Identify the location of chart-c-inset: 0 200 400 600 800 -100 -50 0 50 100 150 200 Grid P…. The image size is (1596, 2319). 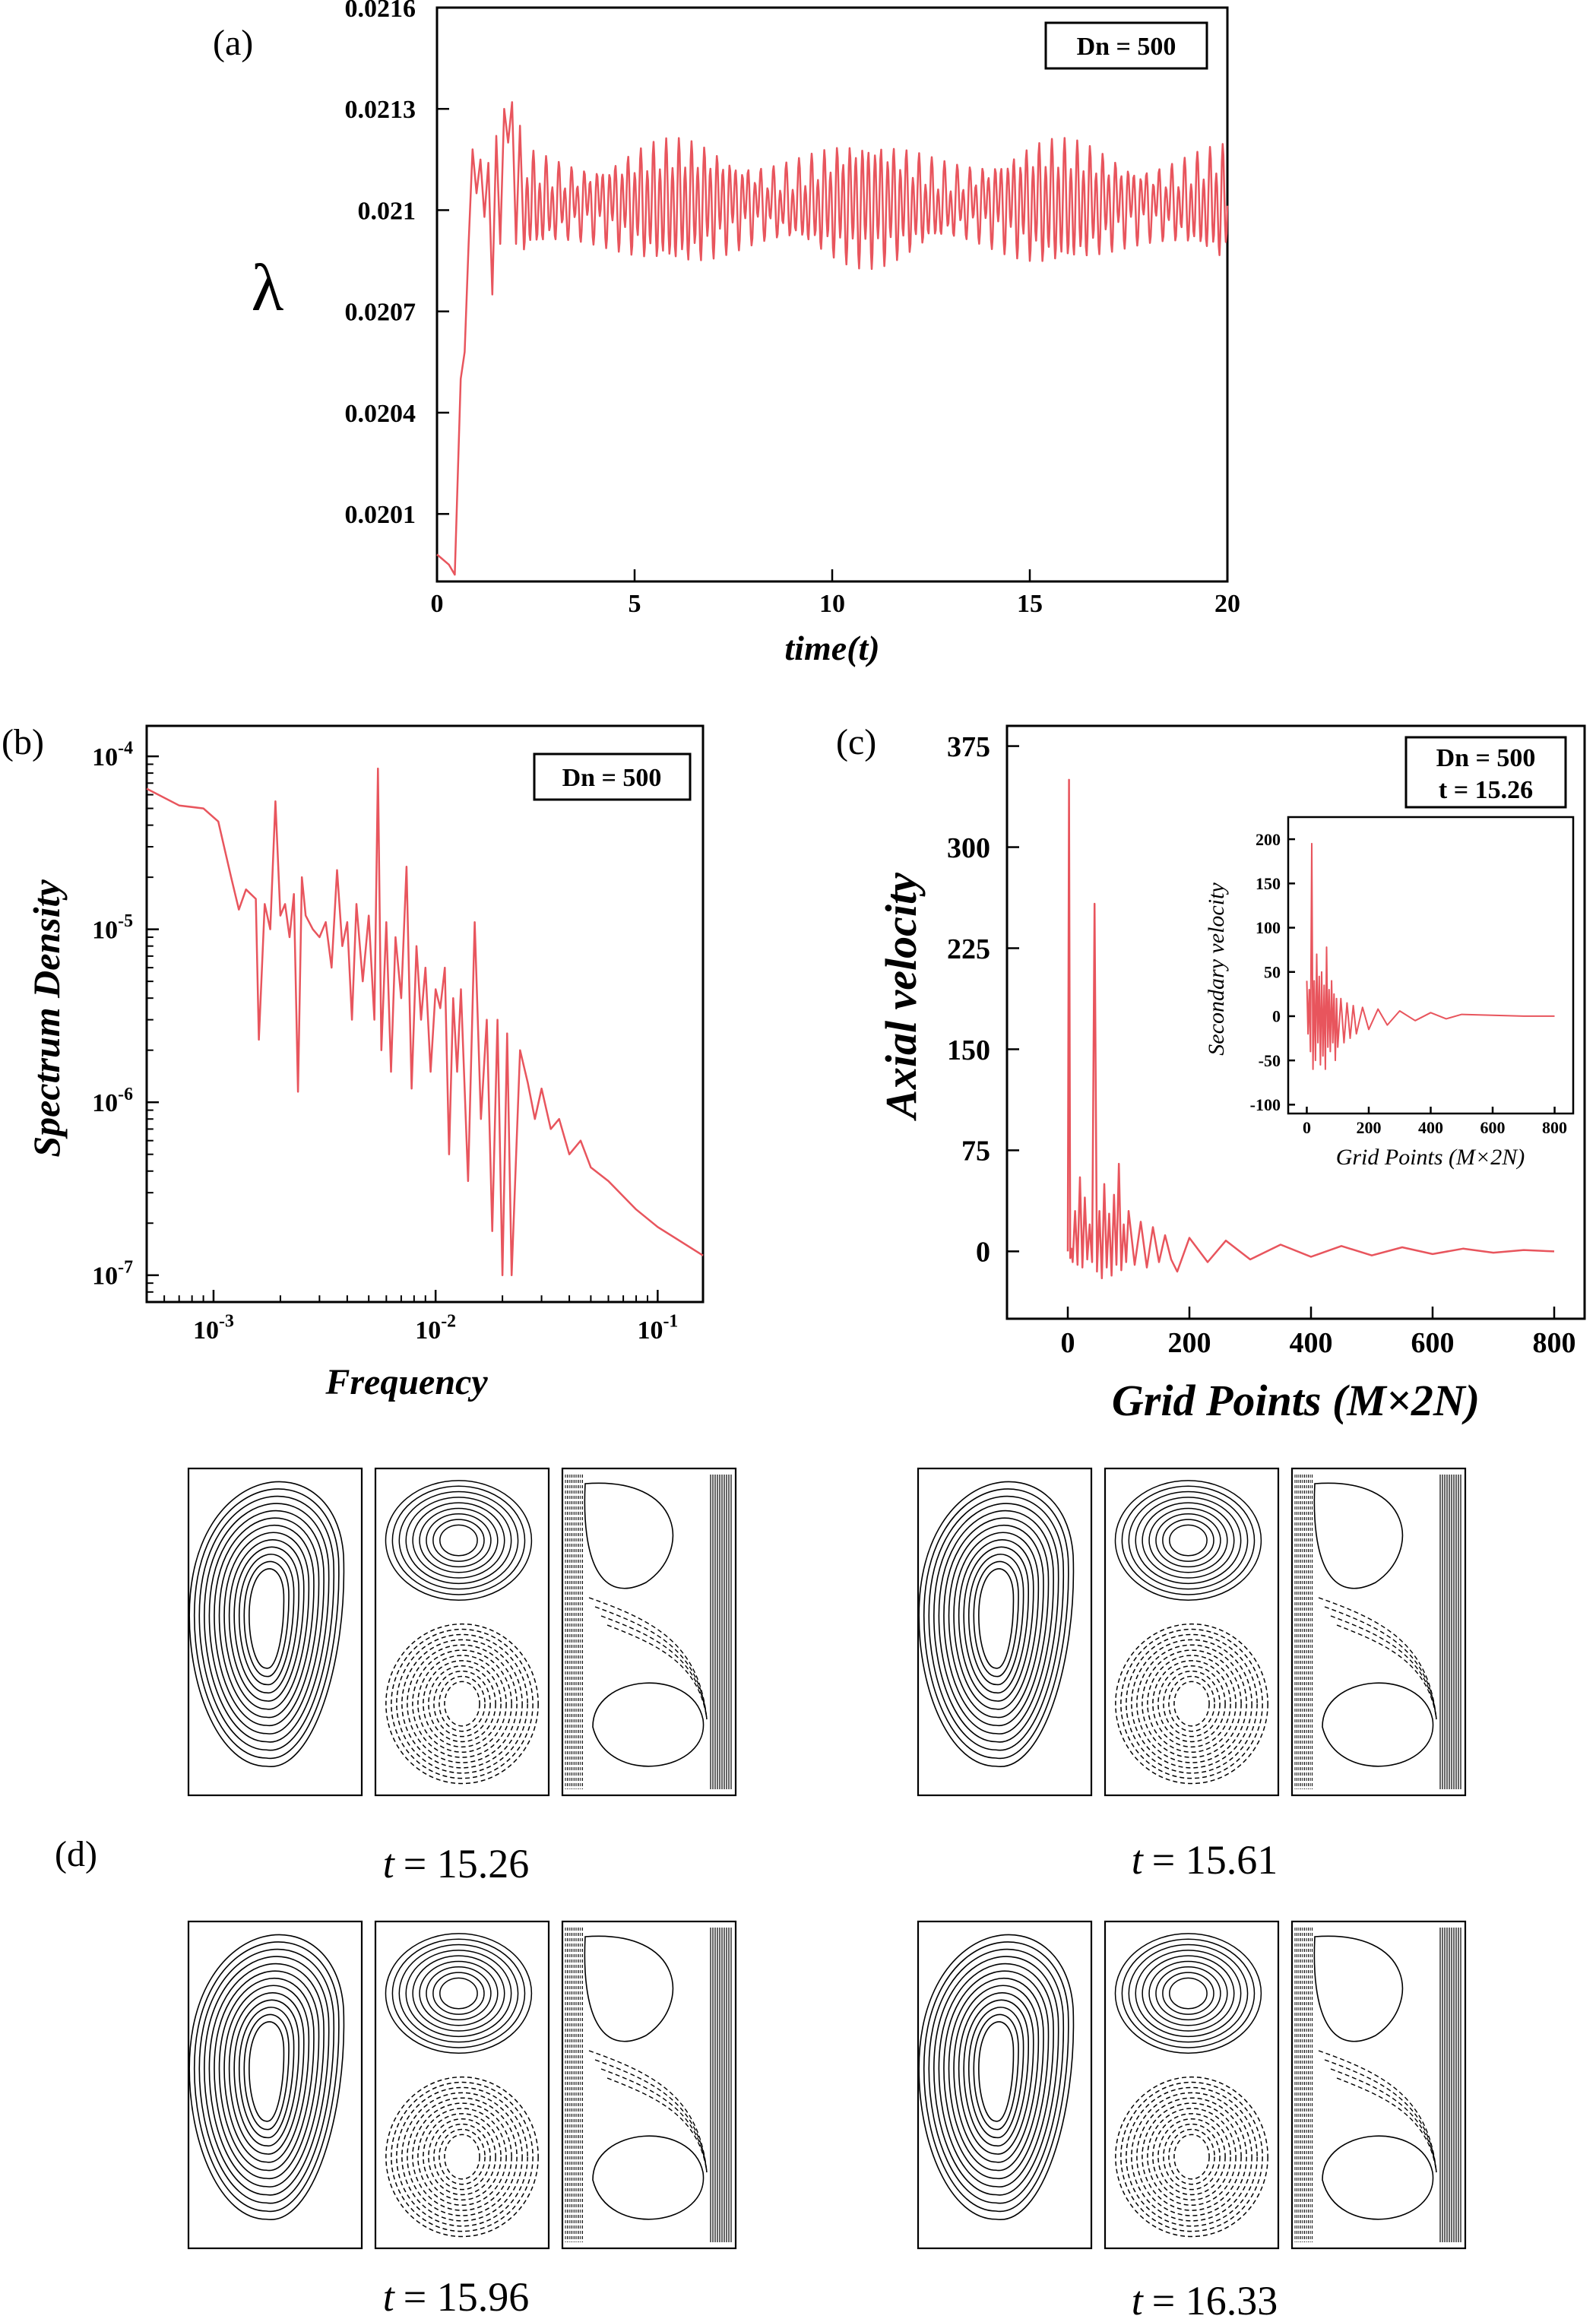
(1389, 993).